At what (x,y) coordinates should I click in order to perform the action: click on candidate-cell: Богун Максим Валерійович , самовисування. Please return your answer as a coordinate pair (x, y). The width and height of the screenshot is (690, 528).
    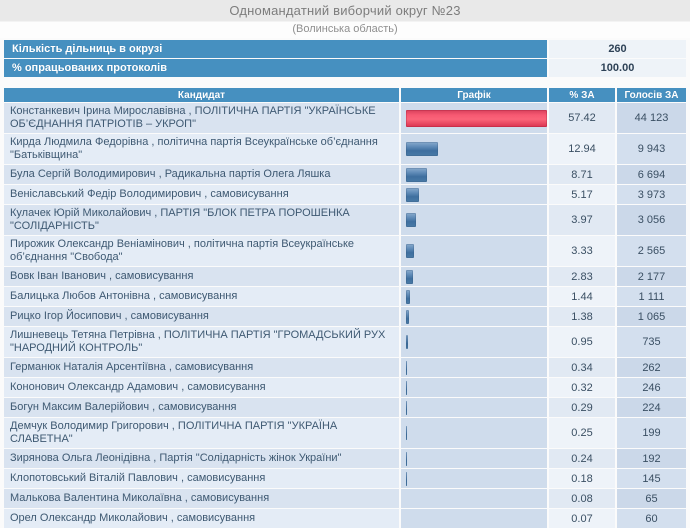
    Looking at the image, I should click on (201, 407).